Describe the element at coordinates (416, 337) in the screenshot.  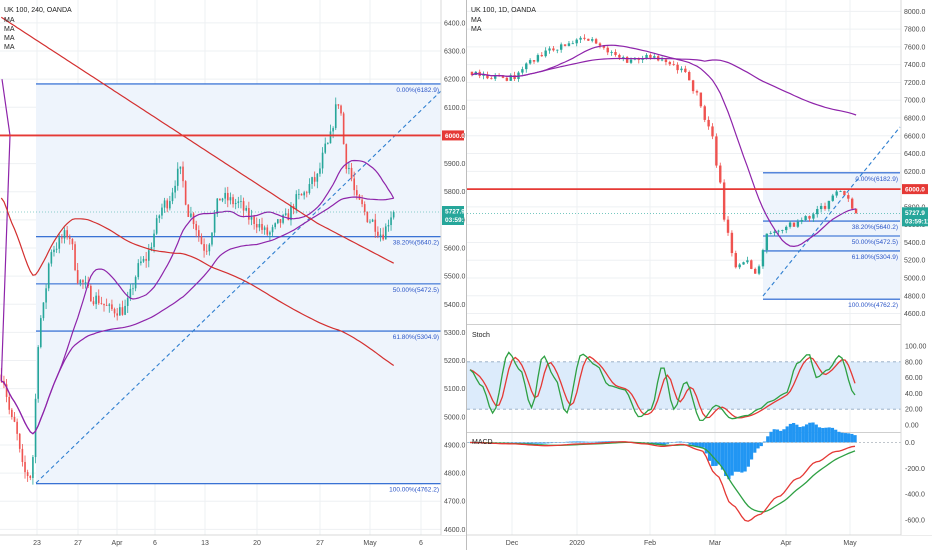
I see `fib-label: 61.80%(5304.9)` at that location.